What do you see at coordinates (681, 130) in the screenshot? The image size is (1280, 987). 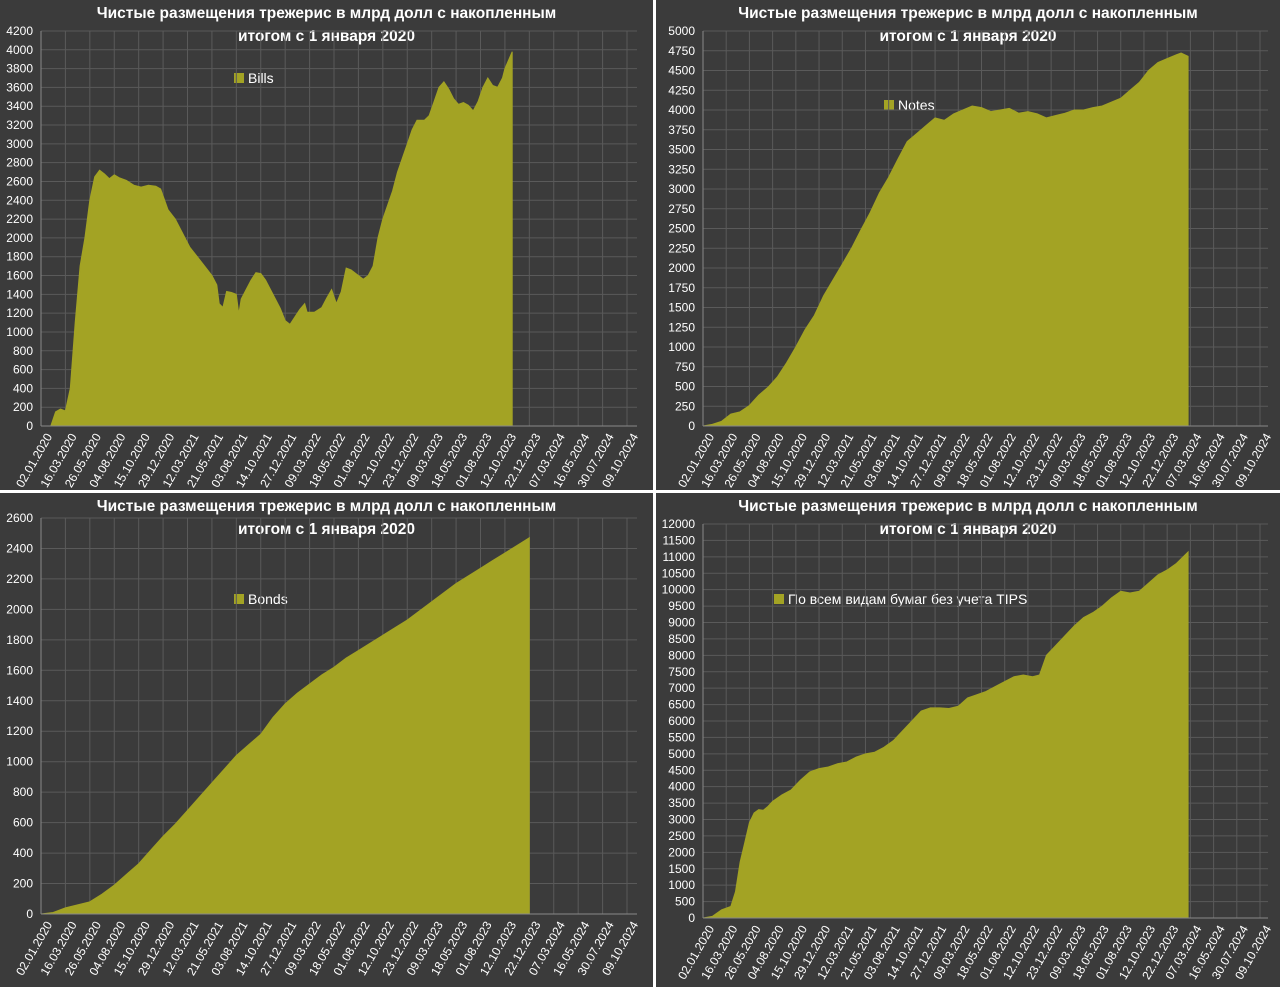 I see `y-tick-label: 3750` at bounding box center [681, 130].